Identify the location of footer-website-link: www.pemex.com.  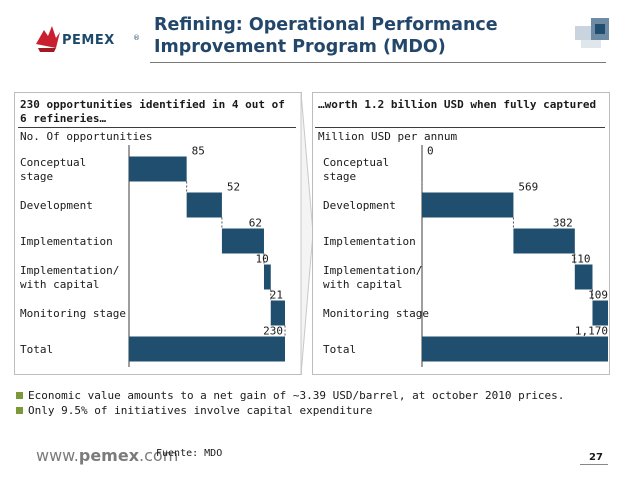
(107, 455).